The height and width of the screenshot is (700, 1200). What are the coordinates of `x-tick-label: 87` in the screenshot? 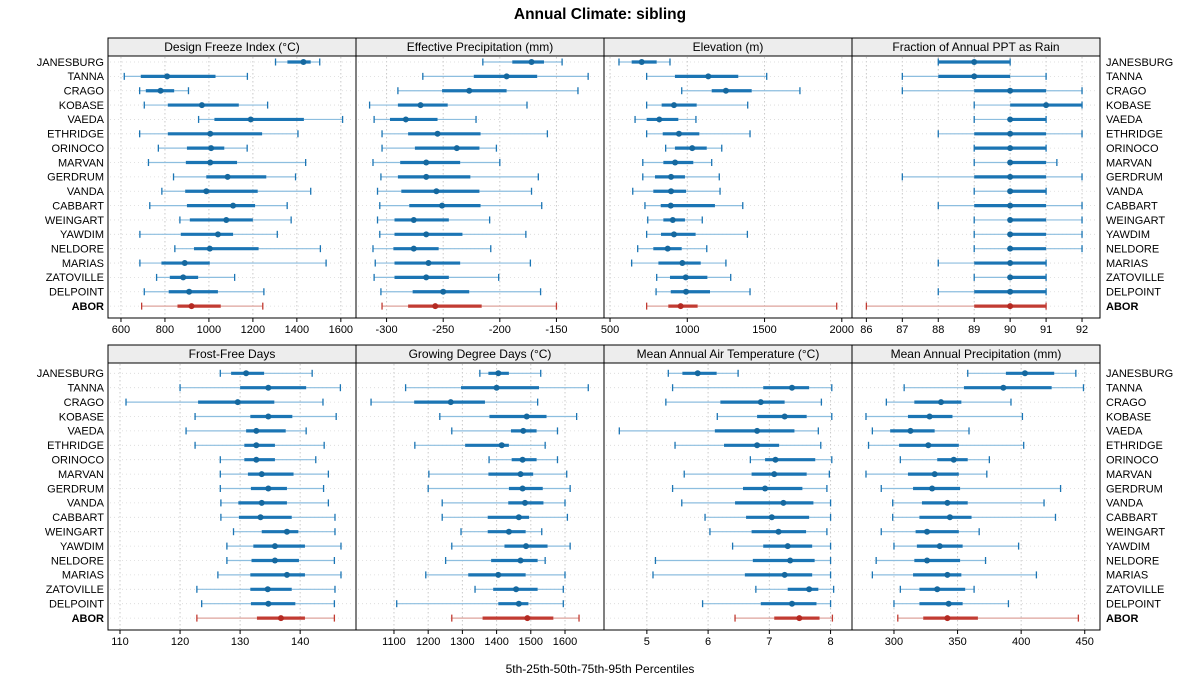 It's located at (902, 330).